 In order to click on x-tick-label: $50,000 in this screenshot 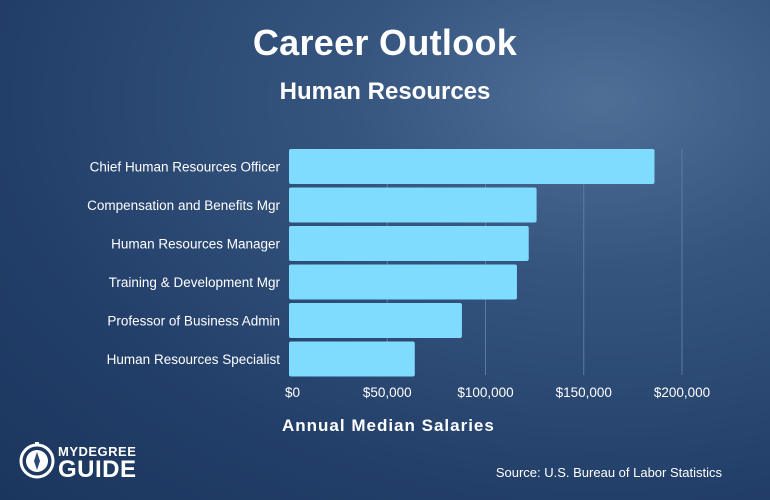, I will do `click(387, 392)`.